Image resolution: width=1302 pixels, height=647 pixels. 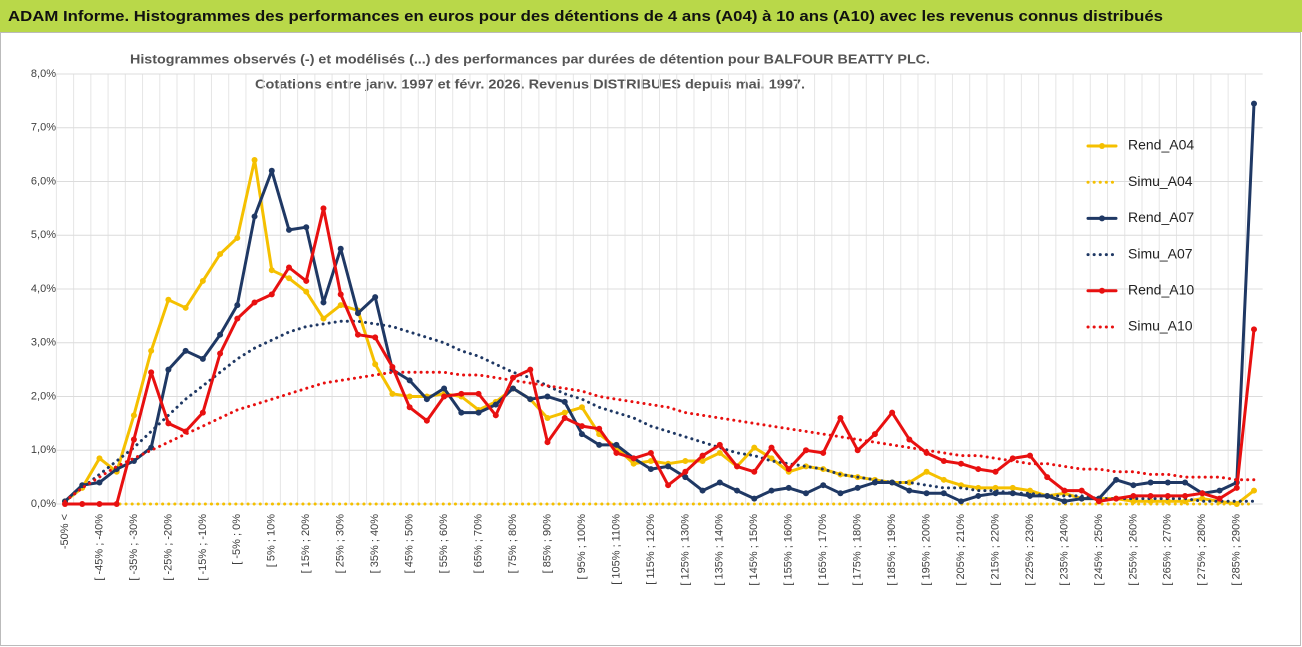 I want to click on y-tick-label: 2,0%, so click(x=43, y=396).